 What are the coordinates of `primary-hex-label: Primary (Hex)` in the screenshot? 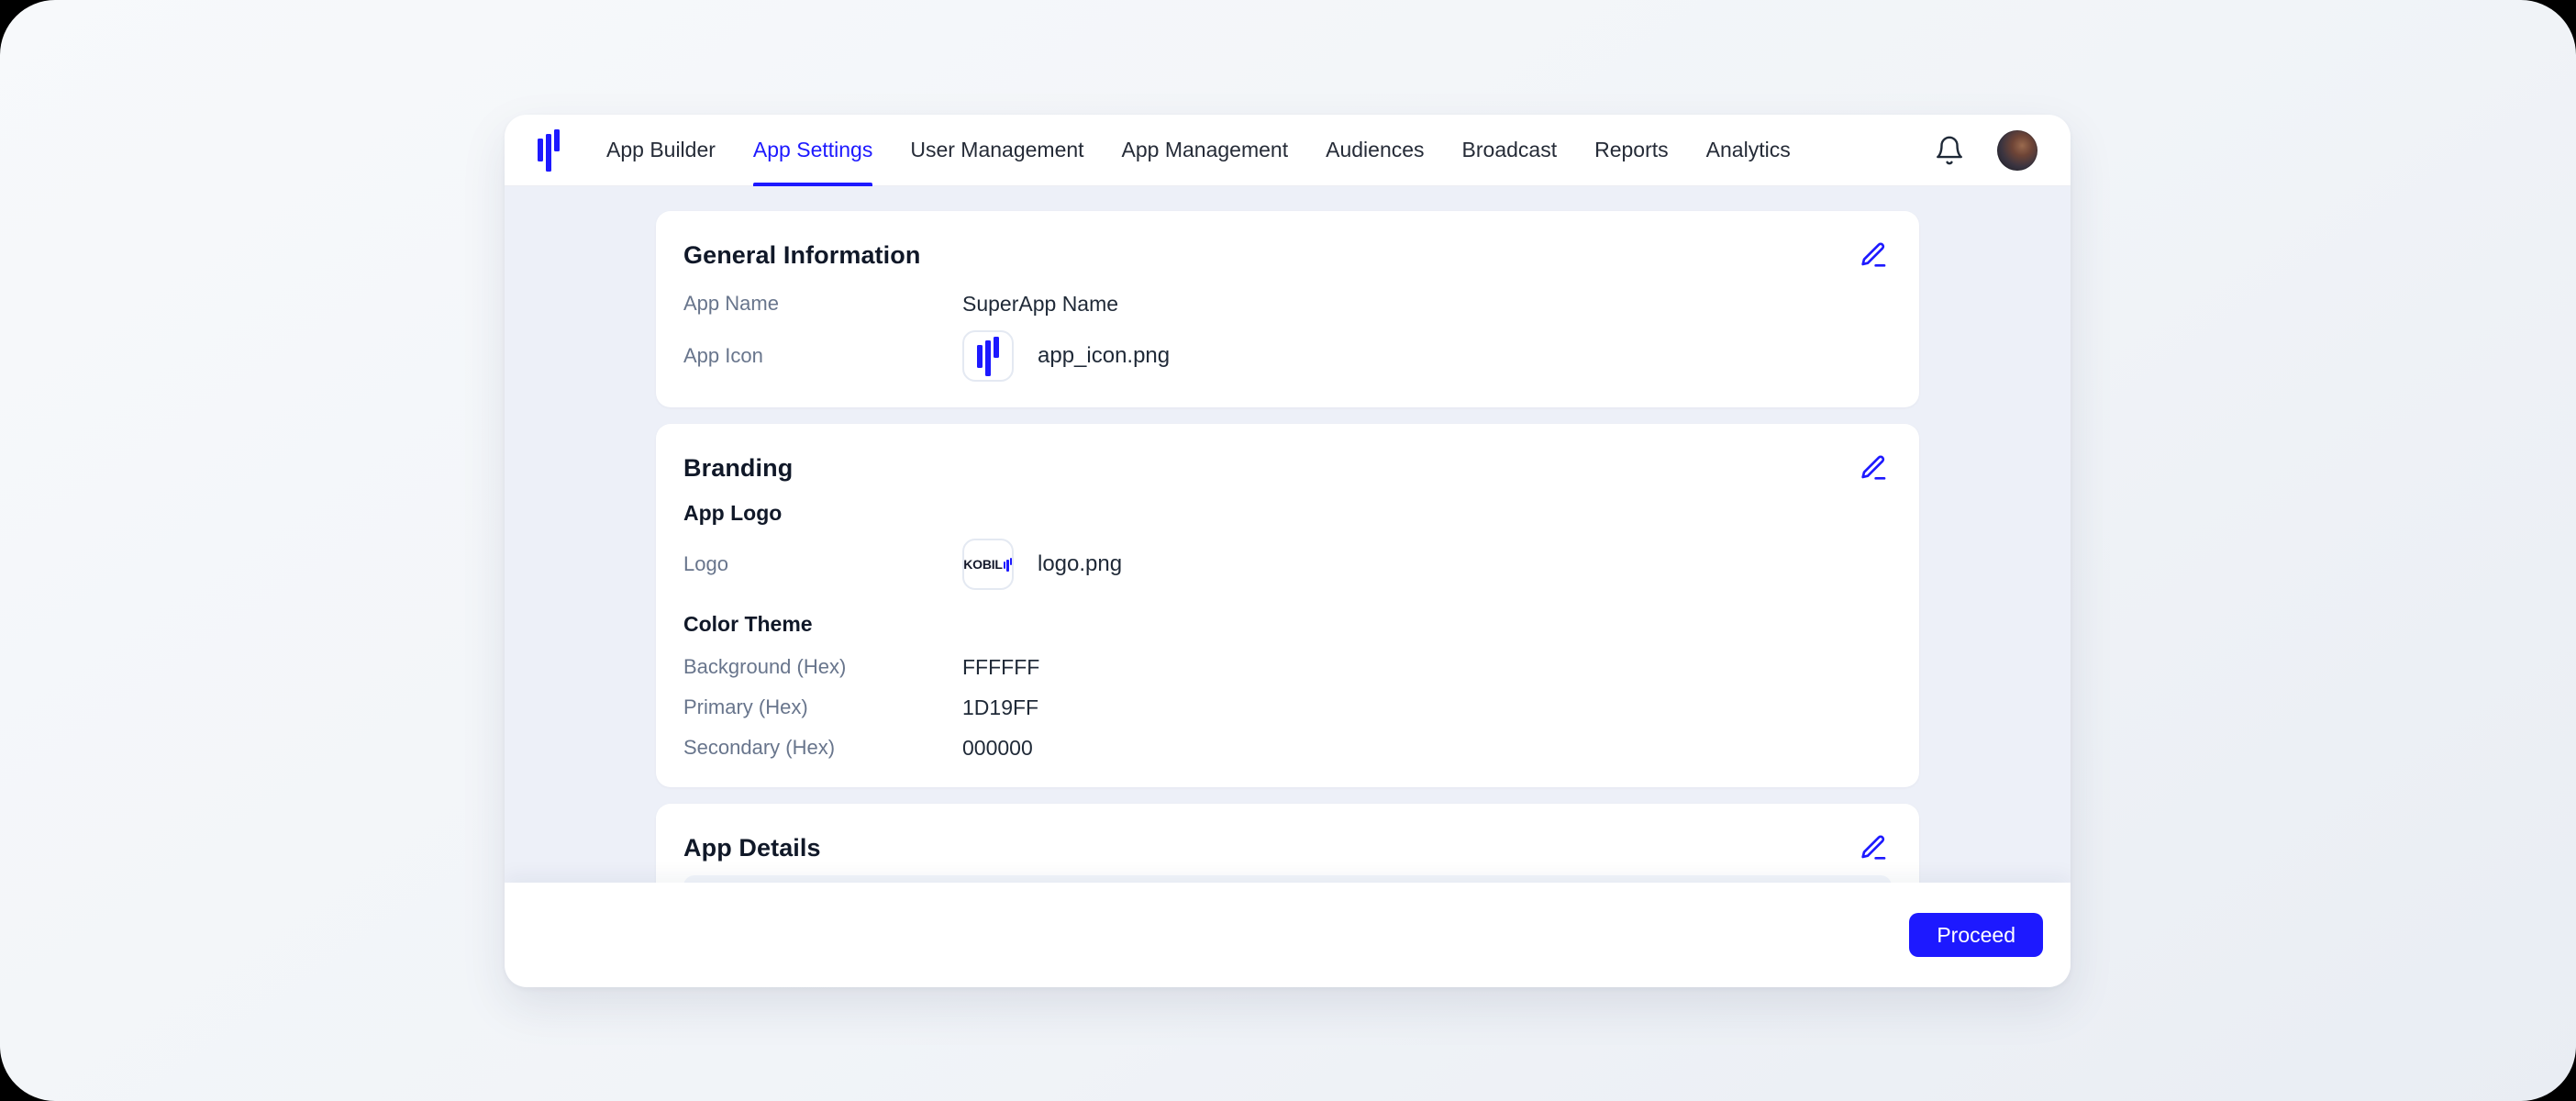 It's located at (745, 707).